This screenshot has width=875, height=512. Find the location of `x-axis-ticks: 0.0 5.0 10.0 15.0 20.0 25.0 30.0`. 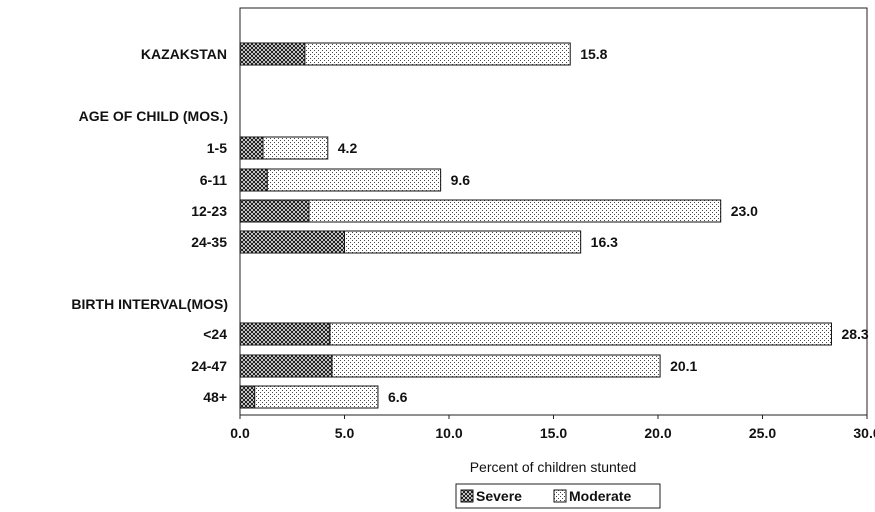

x-axis-ticks: 0.0 5.0 10.0 15.0 20.0 25.0 30.0 is located at coordinates (552, 428).